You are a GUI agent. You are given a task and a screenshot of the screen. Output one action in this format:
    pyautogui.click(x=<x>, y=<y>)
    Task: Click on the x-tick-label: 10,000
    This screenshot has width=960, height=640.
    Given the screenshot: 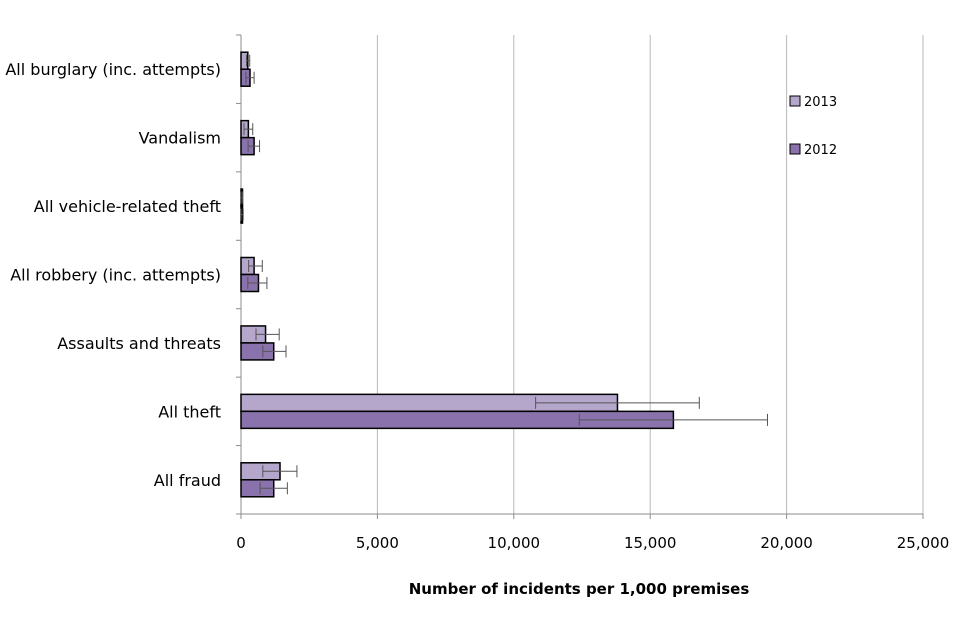 What is the action you would take?
    pyautogui.click(x=514, y=543)
    